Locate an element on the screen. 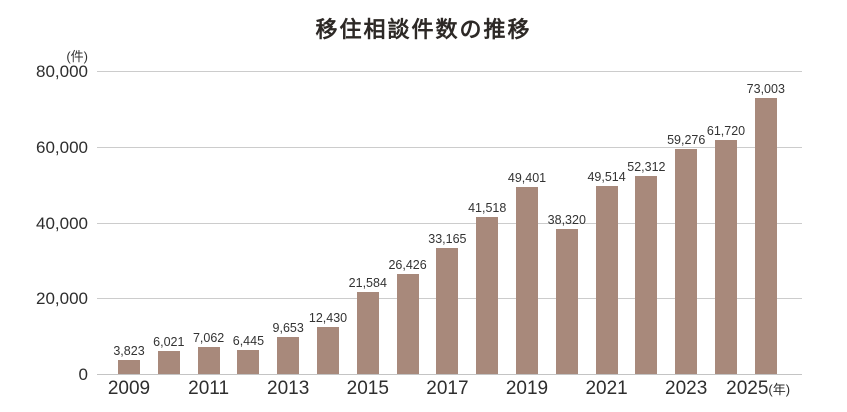  x-tick-label-2023: 2023 is located at coordinates (686, 388).